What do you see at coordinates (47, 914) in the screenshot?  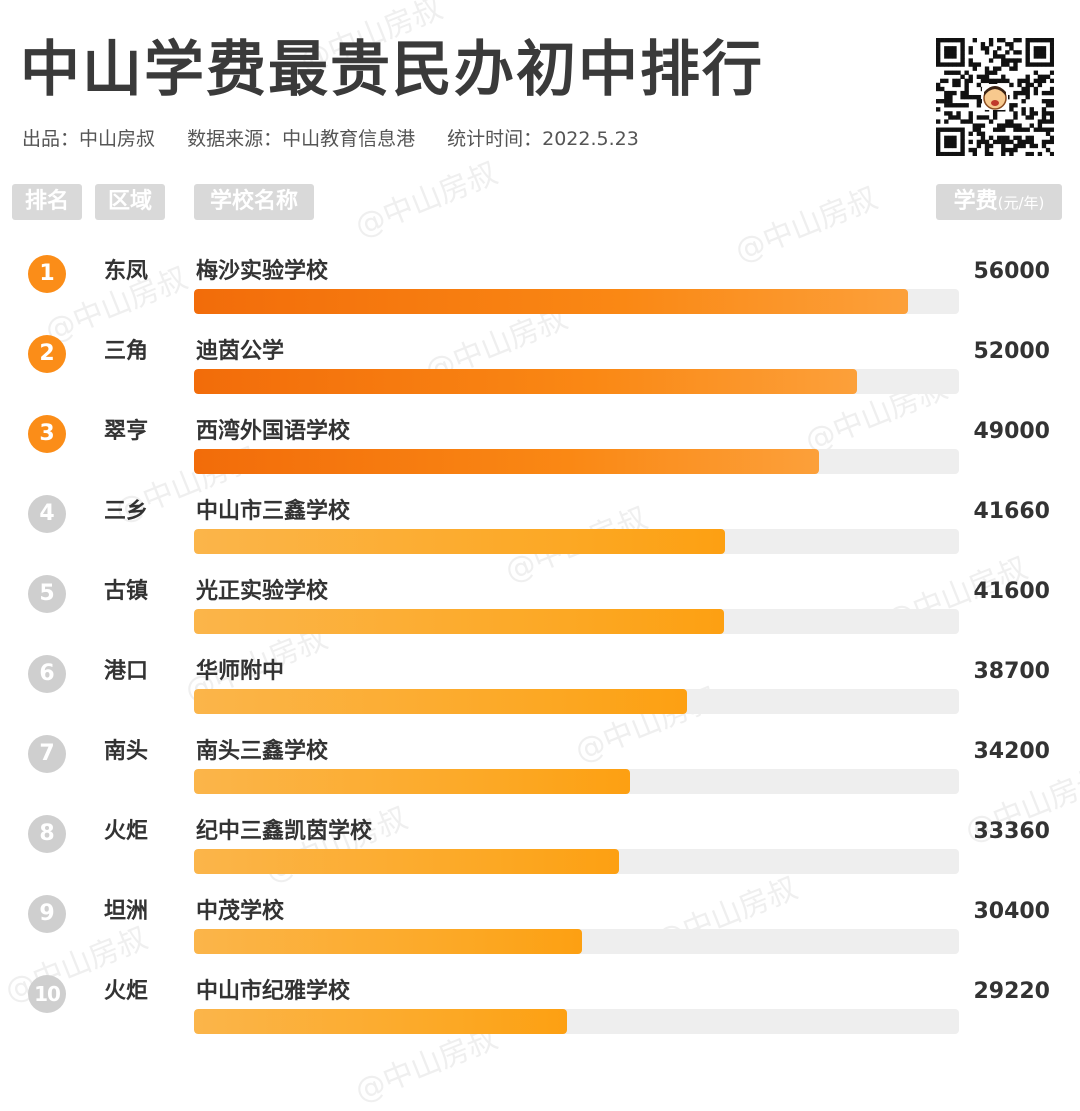 I see `rank-badge: 9` at bounding box center [47, 914].